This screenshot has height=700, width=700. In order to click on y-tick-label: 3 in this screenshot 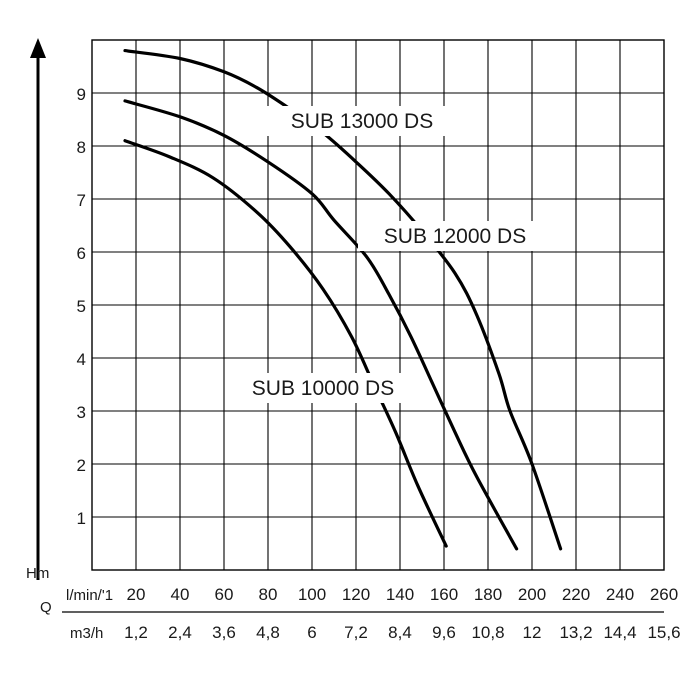, I will do `click(81, 412)`.